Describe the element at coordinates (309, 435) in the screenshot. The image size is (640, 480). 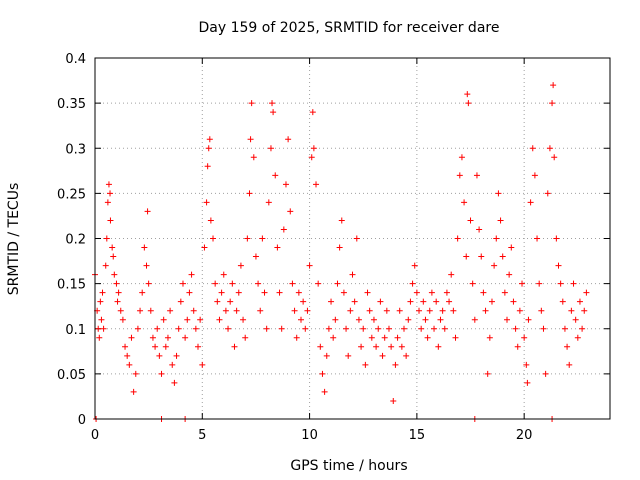
I see `x-tick-label: 10` at that location.